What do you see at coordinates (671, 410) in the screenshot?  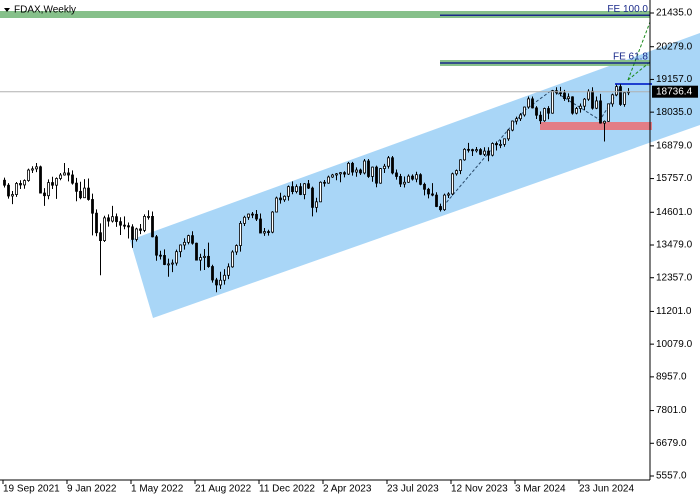 I see `y-tick-label: 7801.0` at bounding box center [671, 410].